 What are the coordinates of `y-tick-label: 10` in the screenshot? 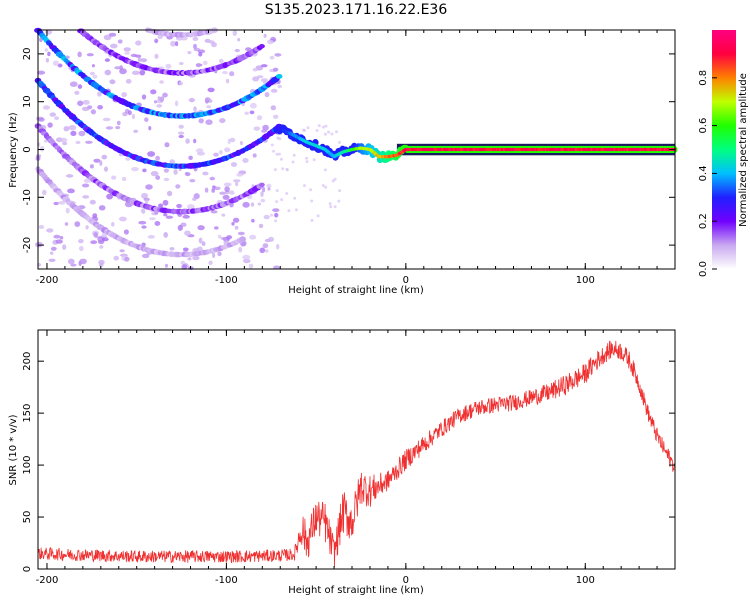 It's located at (27, 101).